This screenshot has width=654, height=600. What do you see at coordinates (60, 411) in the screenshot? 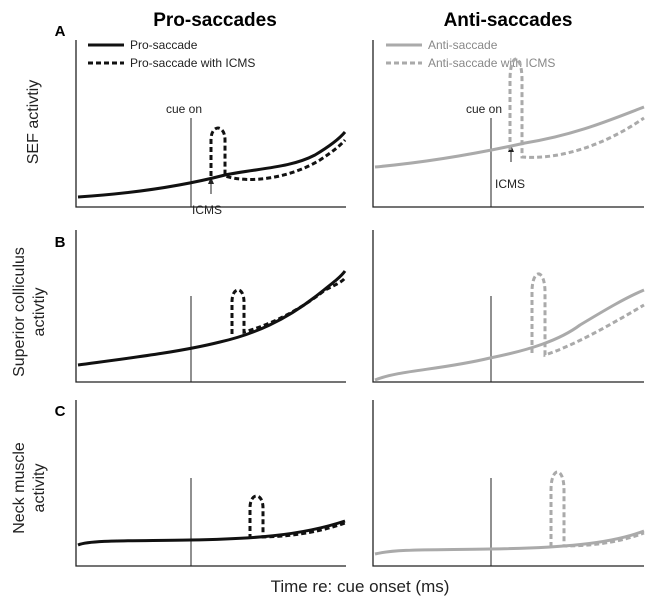
I see `panel-letter-c: C` at bounding box center [60, 411].